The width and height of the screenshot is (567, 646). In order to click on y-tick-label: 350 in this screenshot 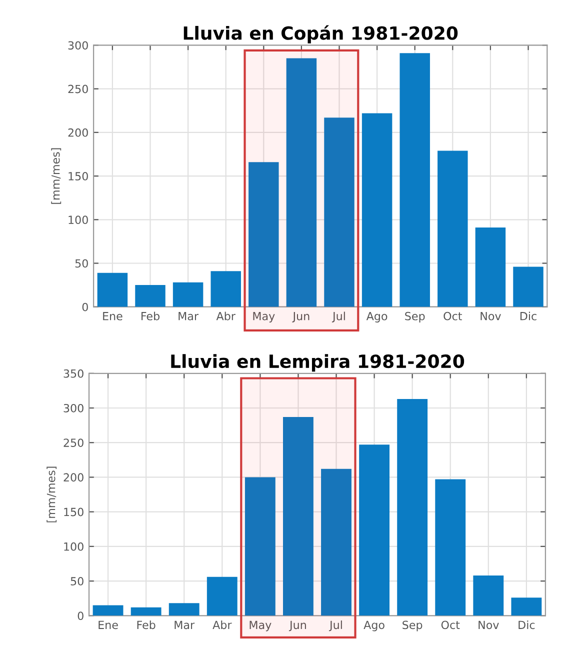, I will do `click(74, 373)`.